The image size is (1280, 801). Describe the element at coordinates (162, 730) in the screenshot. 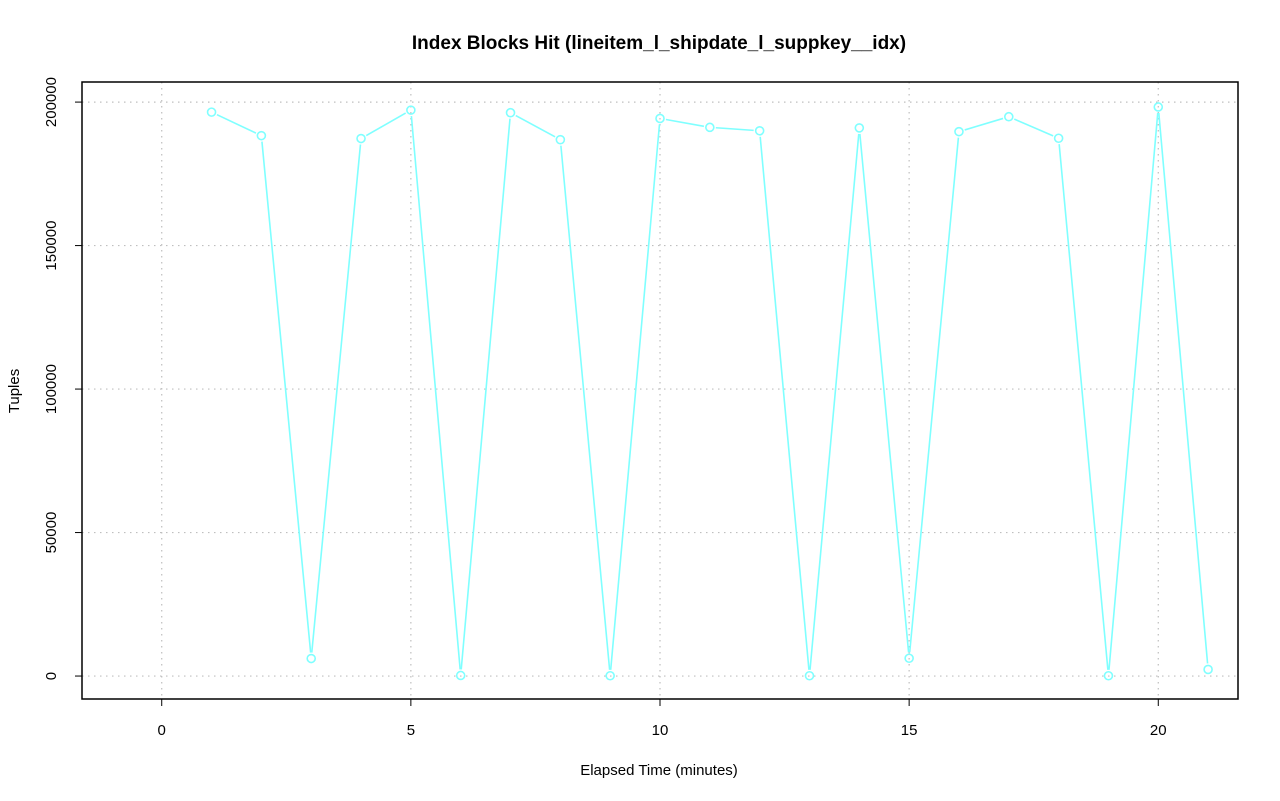

I see `x-tick-label: 0` at that location.